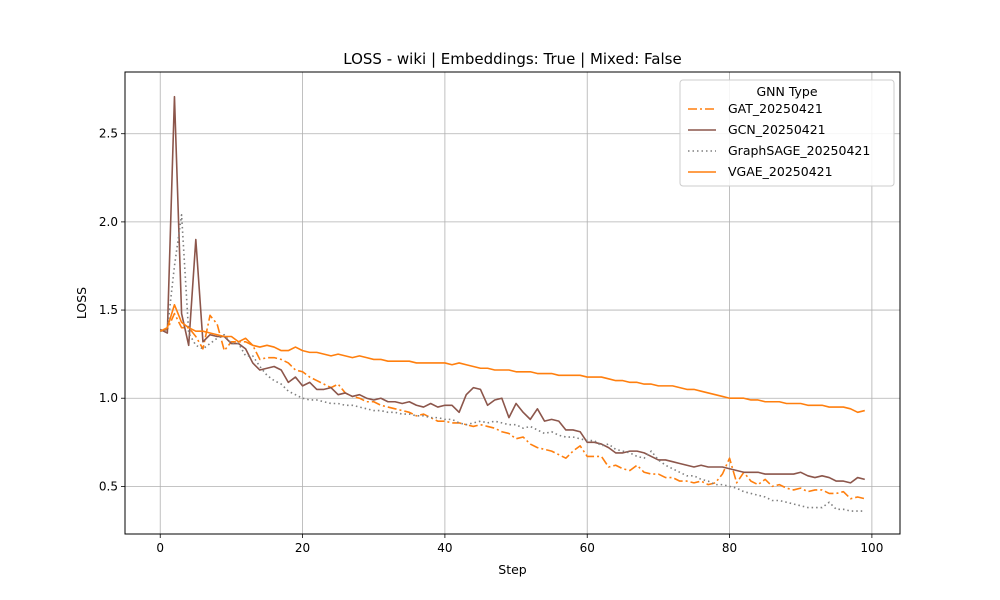 Image resolution: width=1000 pixels, height=600 pixels. Describe the element at coordinates (108, 310) in the screenshot. I see `y-tick-label: 1.5` at that location.